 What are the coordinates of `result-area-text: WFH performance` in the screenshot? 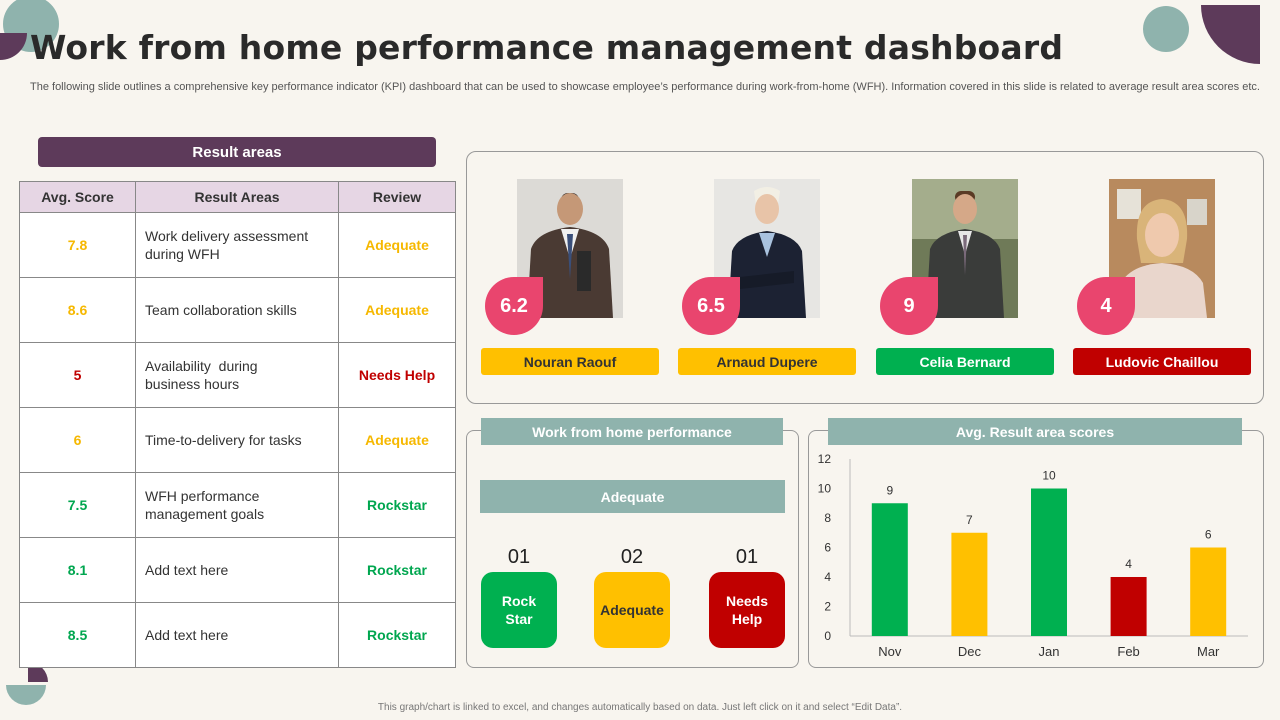 It's located at (202, 496).